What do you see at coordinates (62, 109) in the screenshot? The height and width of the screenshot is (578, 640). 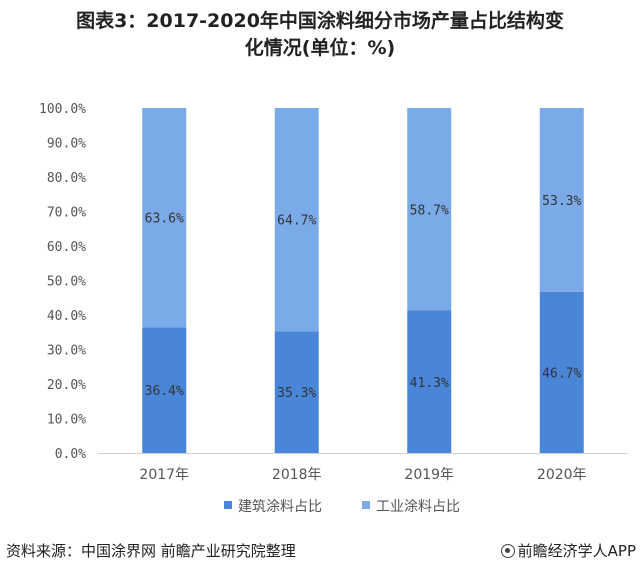 I see `y-tick-label: 100.0%` at bounding box center [62, 109].